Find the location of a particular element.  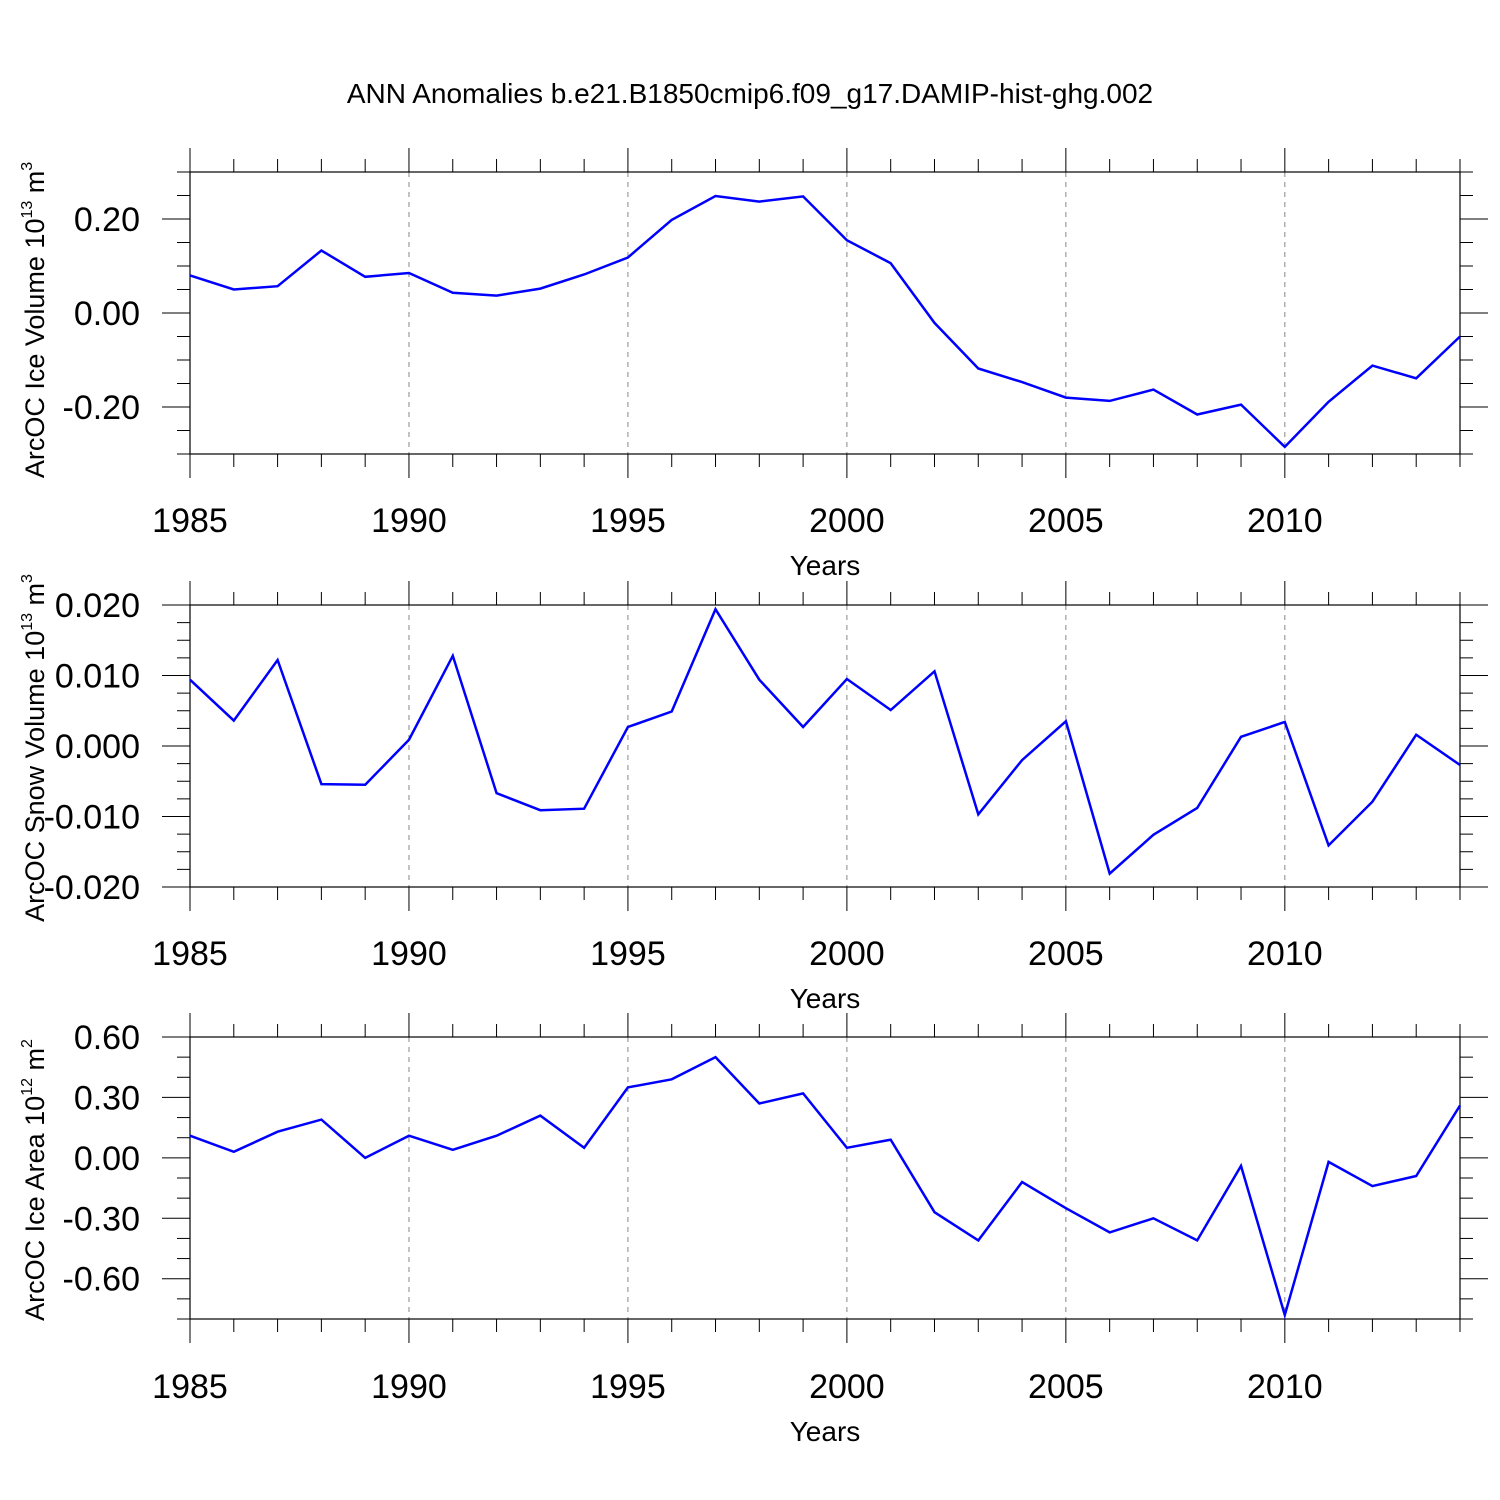

y-tick-label: 0.010 is located at coordinates (97, 677).